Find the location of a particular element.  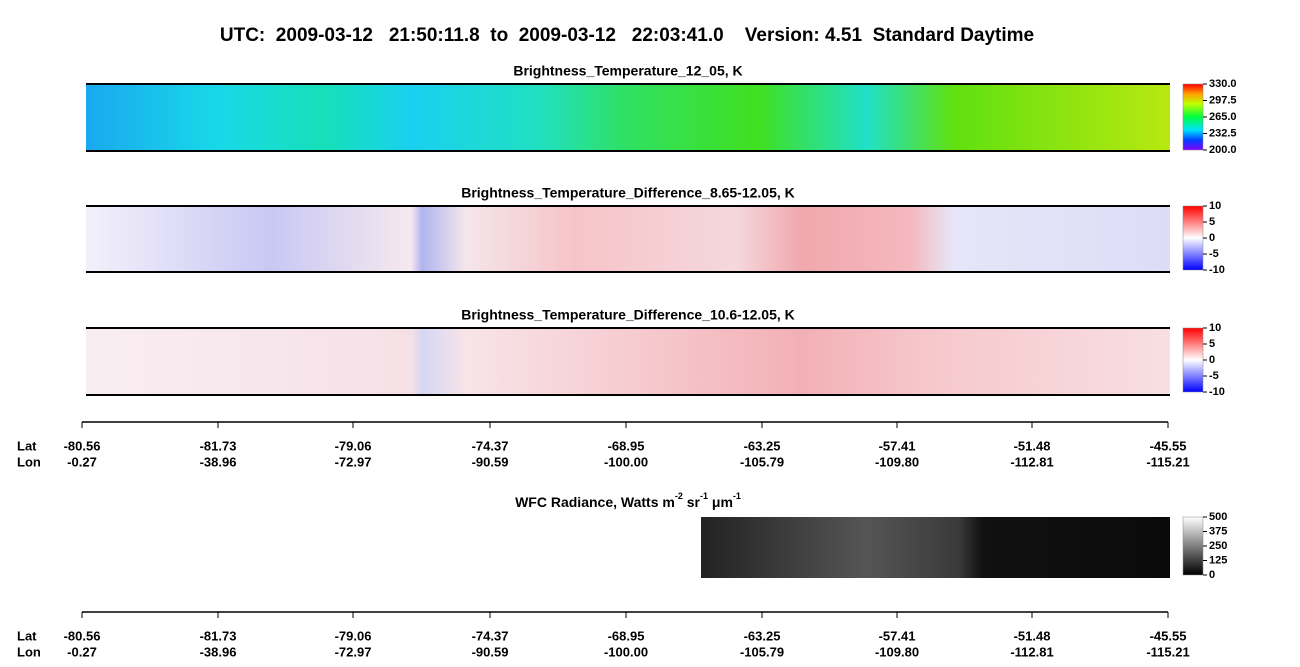

colorbar-tick-label: 297.5 is located at coordinates (1223, 100).